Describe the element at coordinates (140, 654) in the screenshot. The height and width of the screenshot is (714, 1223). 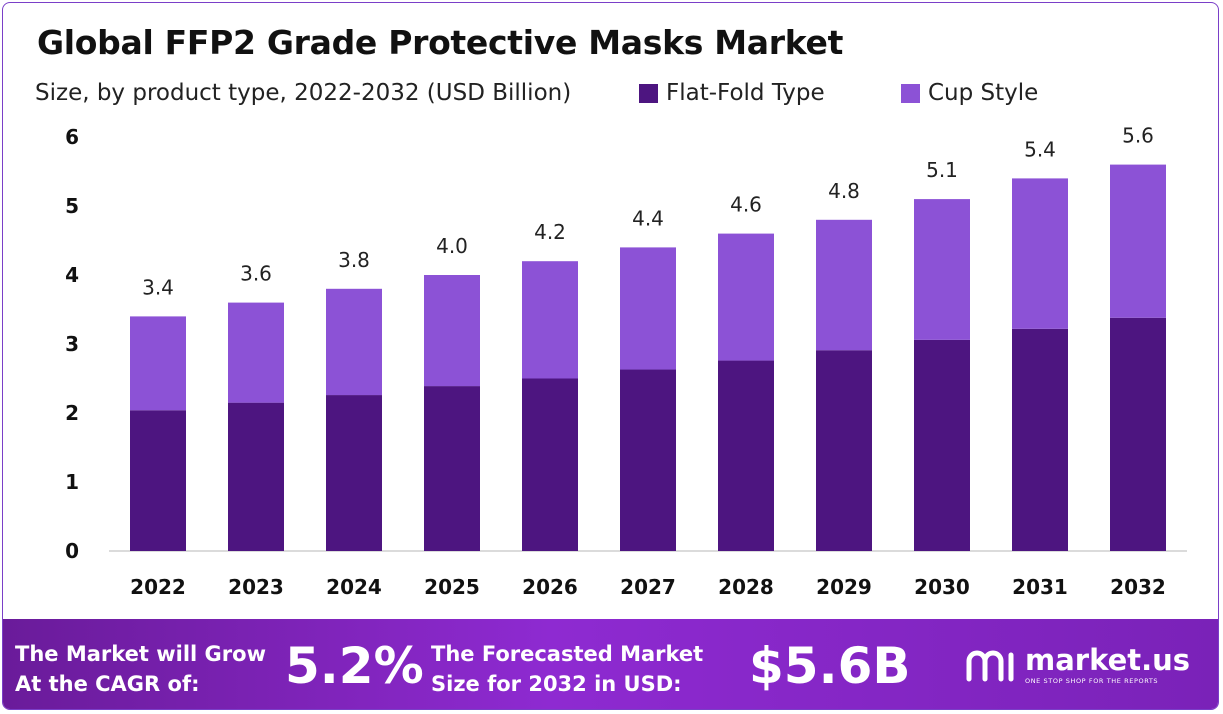
I see `cagr-label-line1: The Market will Grow` at that location.